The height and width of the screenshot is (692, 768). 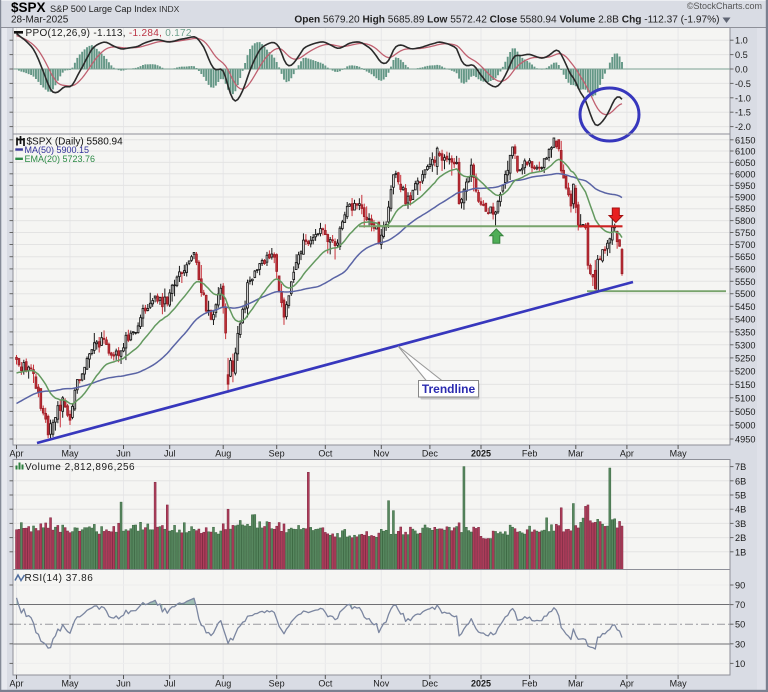 I want to click on svg-text: RSI(14) 37.86, so click(x=59, y=578).